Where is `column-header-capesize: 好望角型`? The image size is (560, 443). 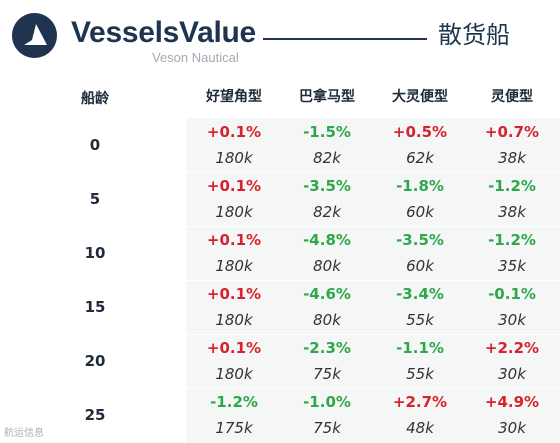
column-header-capesize: 好望角型 is located at coordinates (234, 97).